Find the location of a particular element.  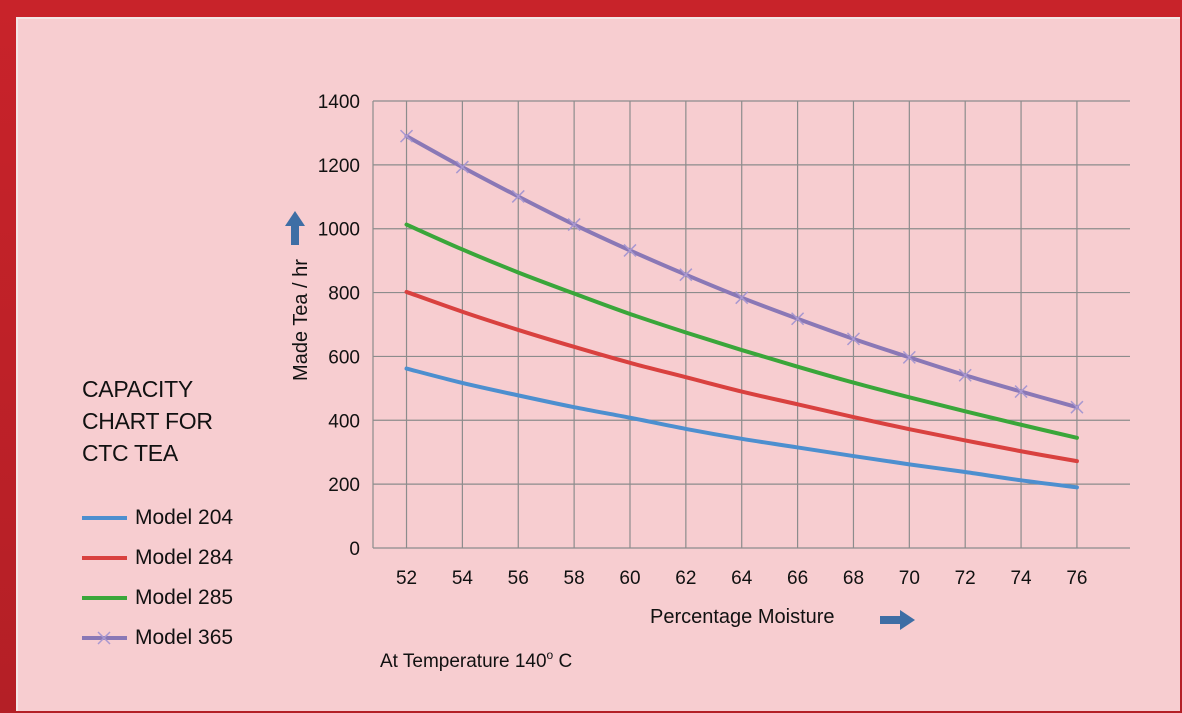

x-tick-label: 72 is located at coordinates (965, 578).